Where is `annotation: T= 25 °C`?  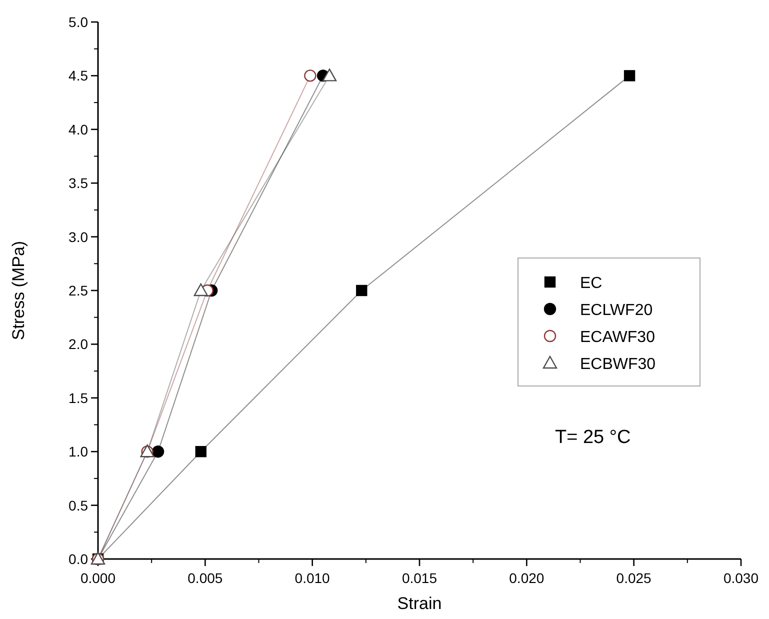 annotation: T= 25 °C is located at coordinates (593, 437).